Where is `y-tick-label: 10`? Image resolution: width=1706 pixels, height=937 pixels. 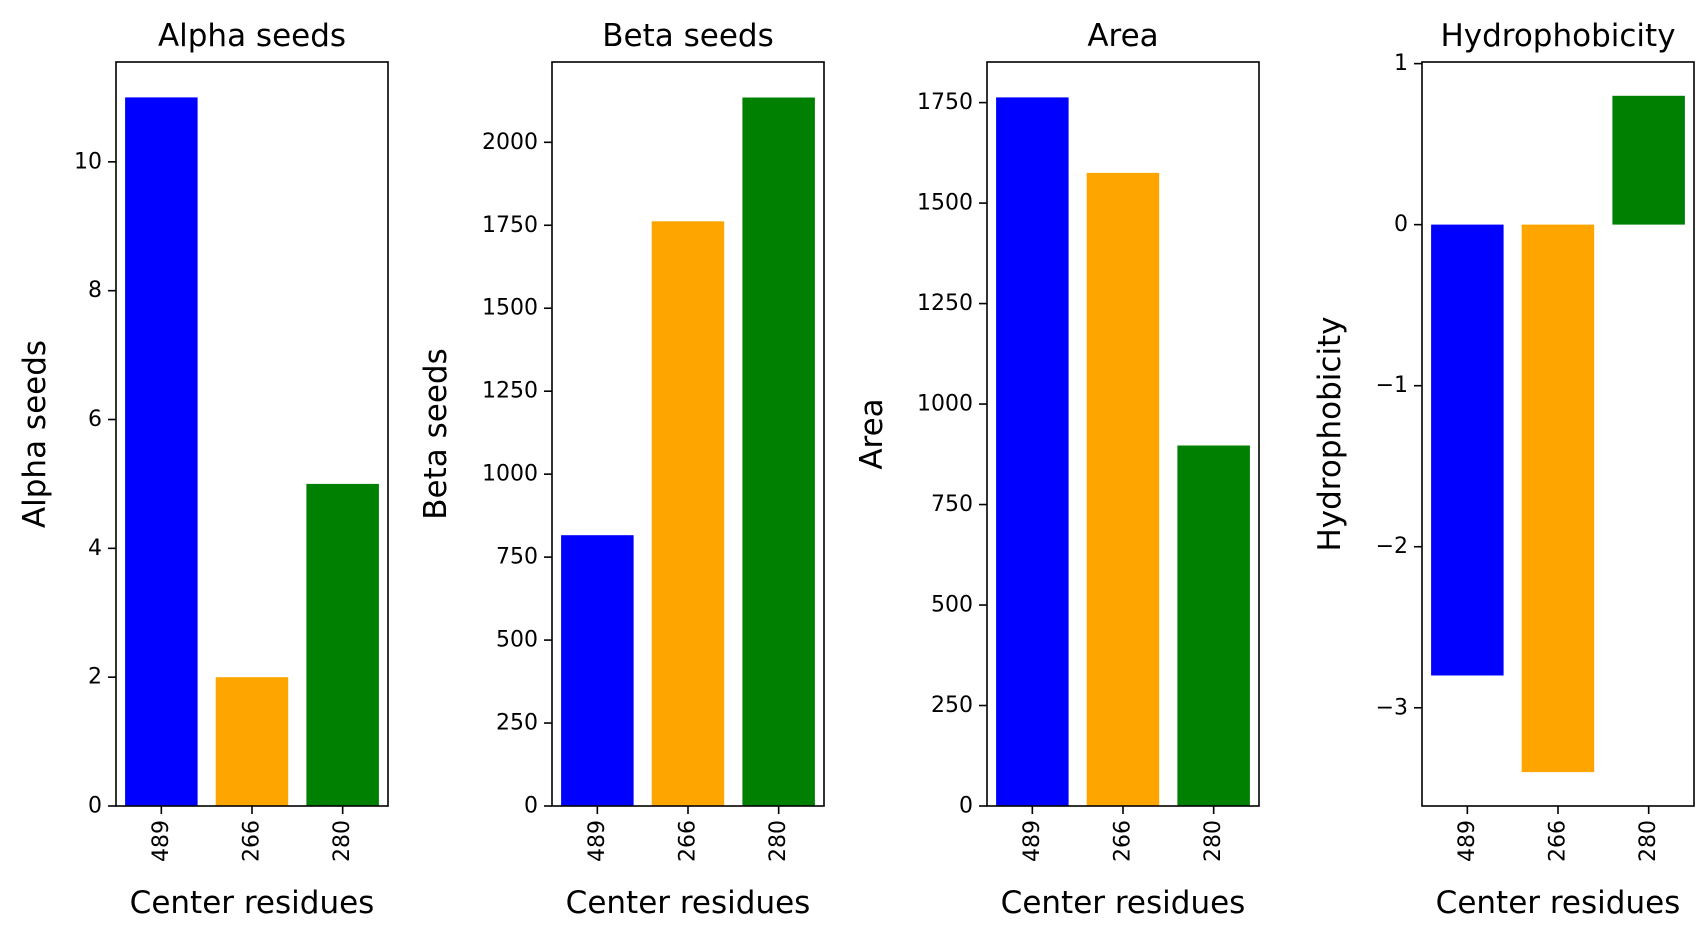 y-tick-label: 10 is located at coordinates (88, 161).